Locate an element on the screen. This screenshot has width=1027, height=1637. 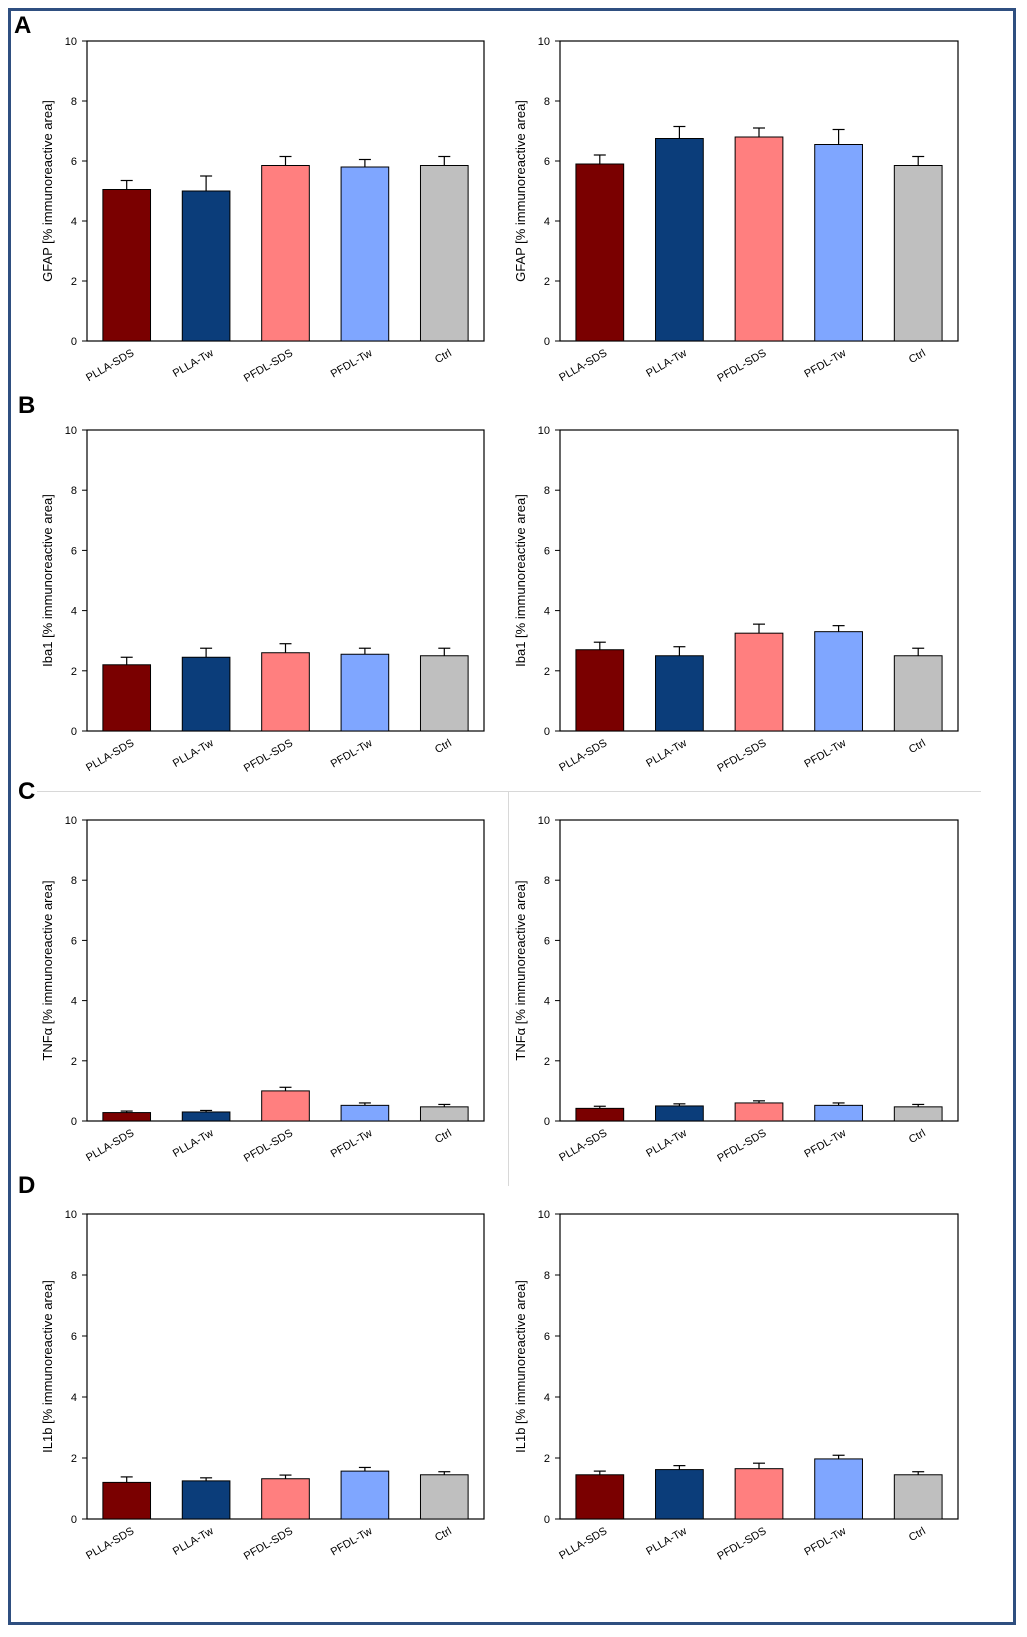
panel-c-vertical-separator is located at coordinates (508, 988).